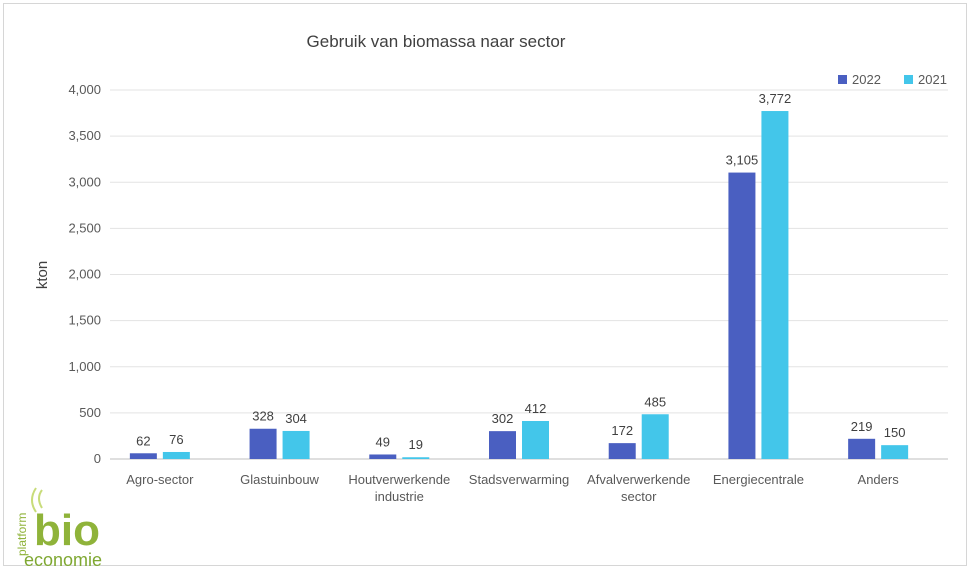 This screenshot has height=571, width=972. I want to click on logo-economie-text: economie, so click(63, 560).